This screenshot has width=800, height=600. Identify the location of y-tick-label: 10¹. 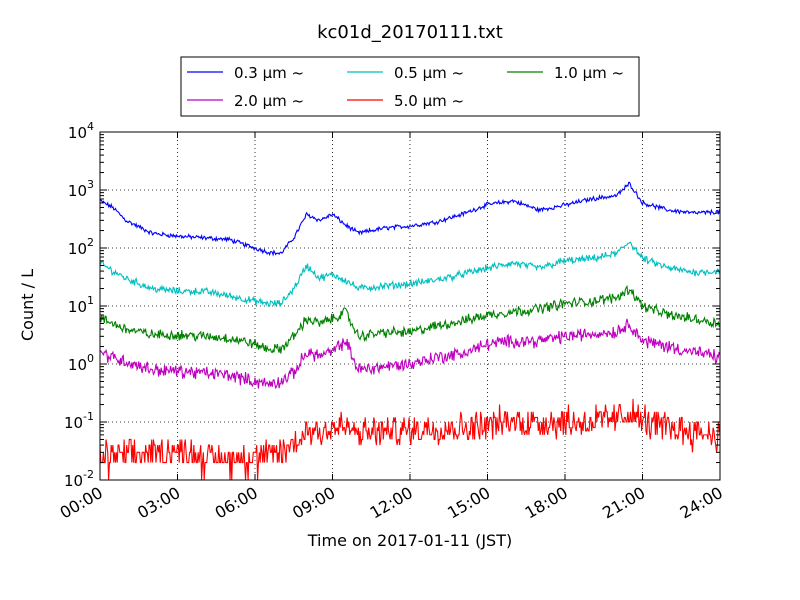
(81, 305).